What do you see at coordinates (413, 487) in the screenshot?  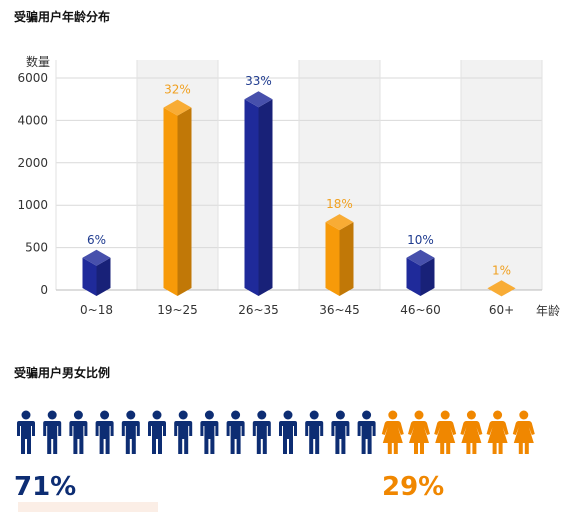 I see `female-percentage: 29%` at bounding box center [413, 487].